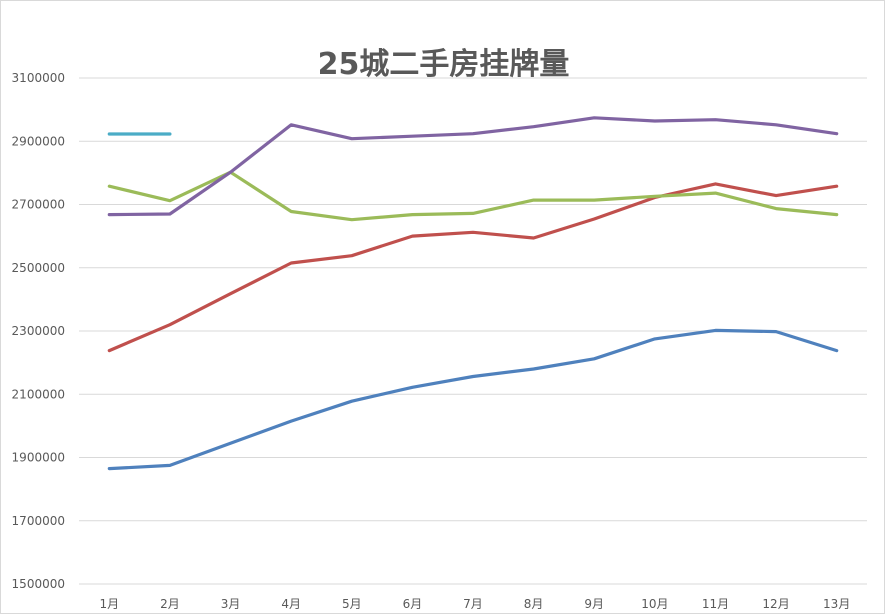  I want to click on y-tick-label: 1500000, so click(38, 584).